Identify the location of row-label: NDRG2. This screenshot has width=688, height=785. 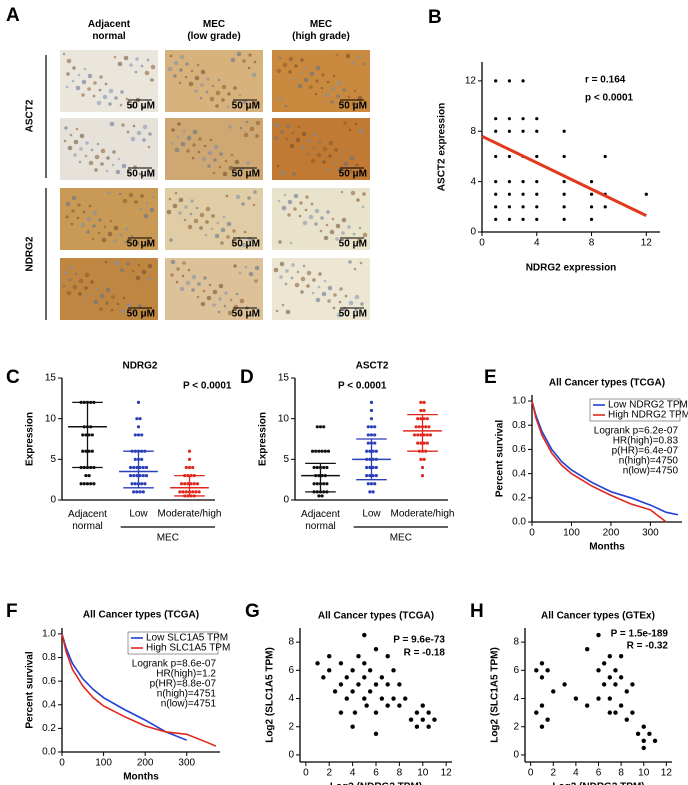
(30, 253).